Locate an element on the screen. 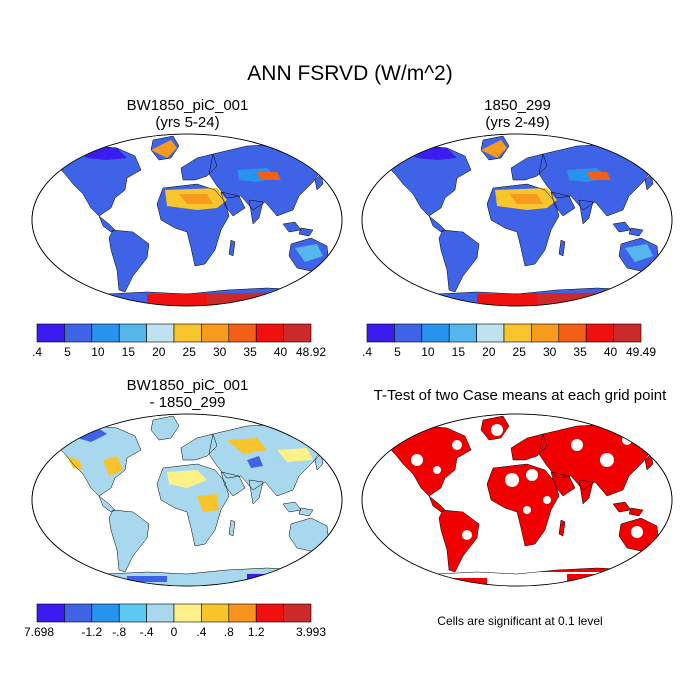  colorbar-1-tick-label: 5 is located at coordinates (67, 352).